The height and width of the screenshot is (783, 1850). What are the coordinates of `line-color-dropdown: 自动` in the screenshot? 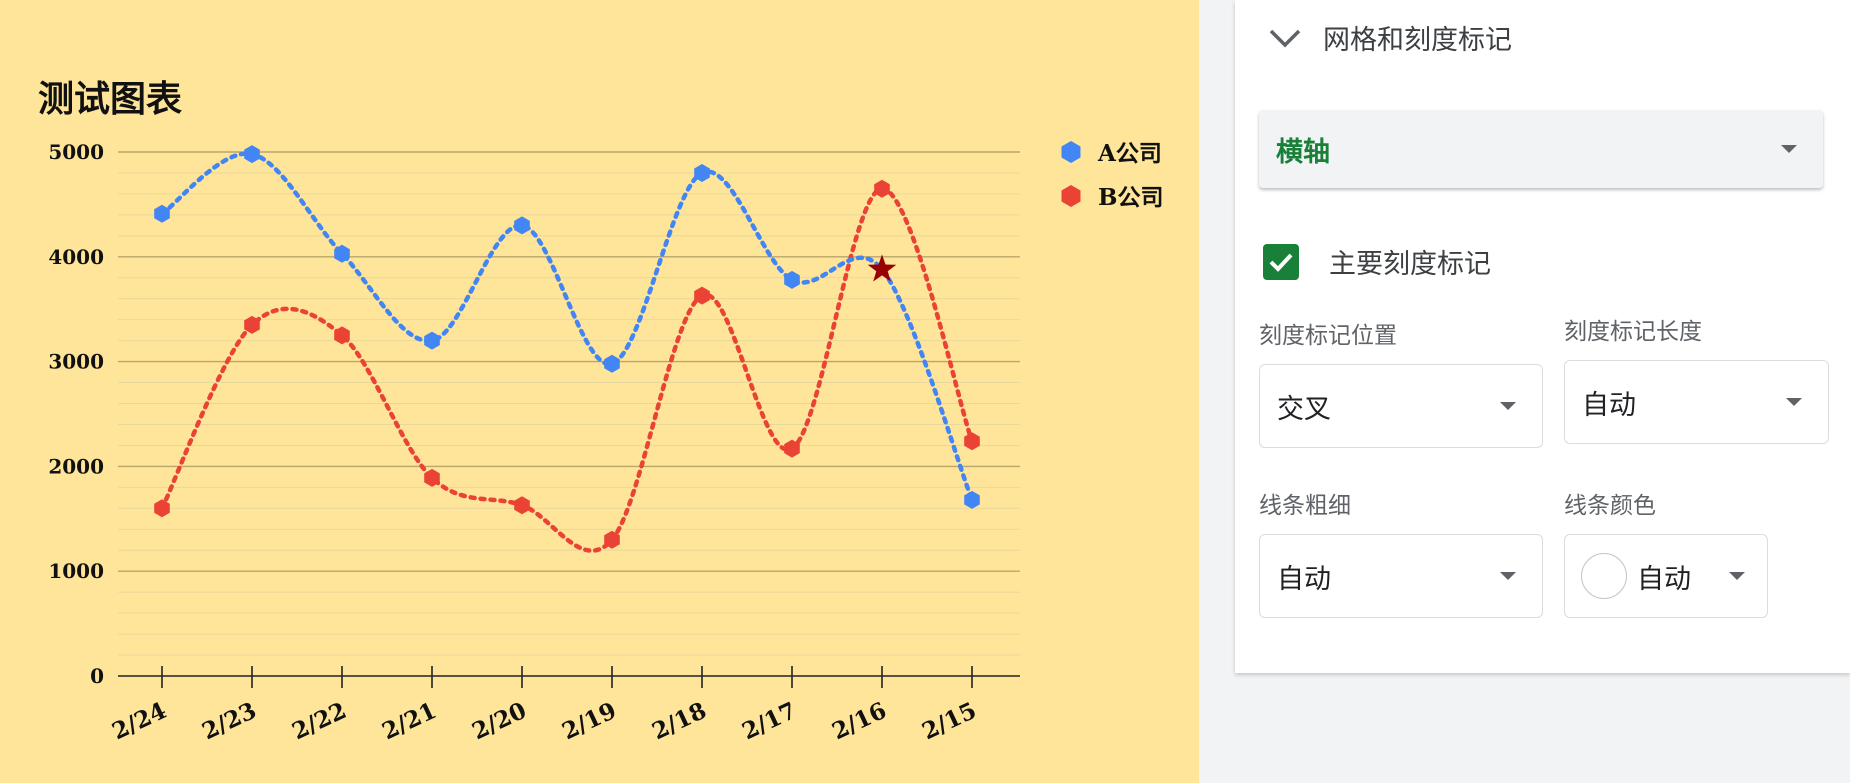 It's located at (1666, 576).